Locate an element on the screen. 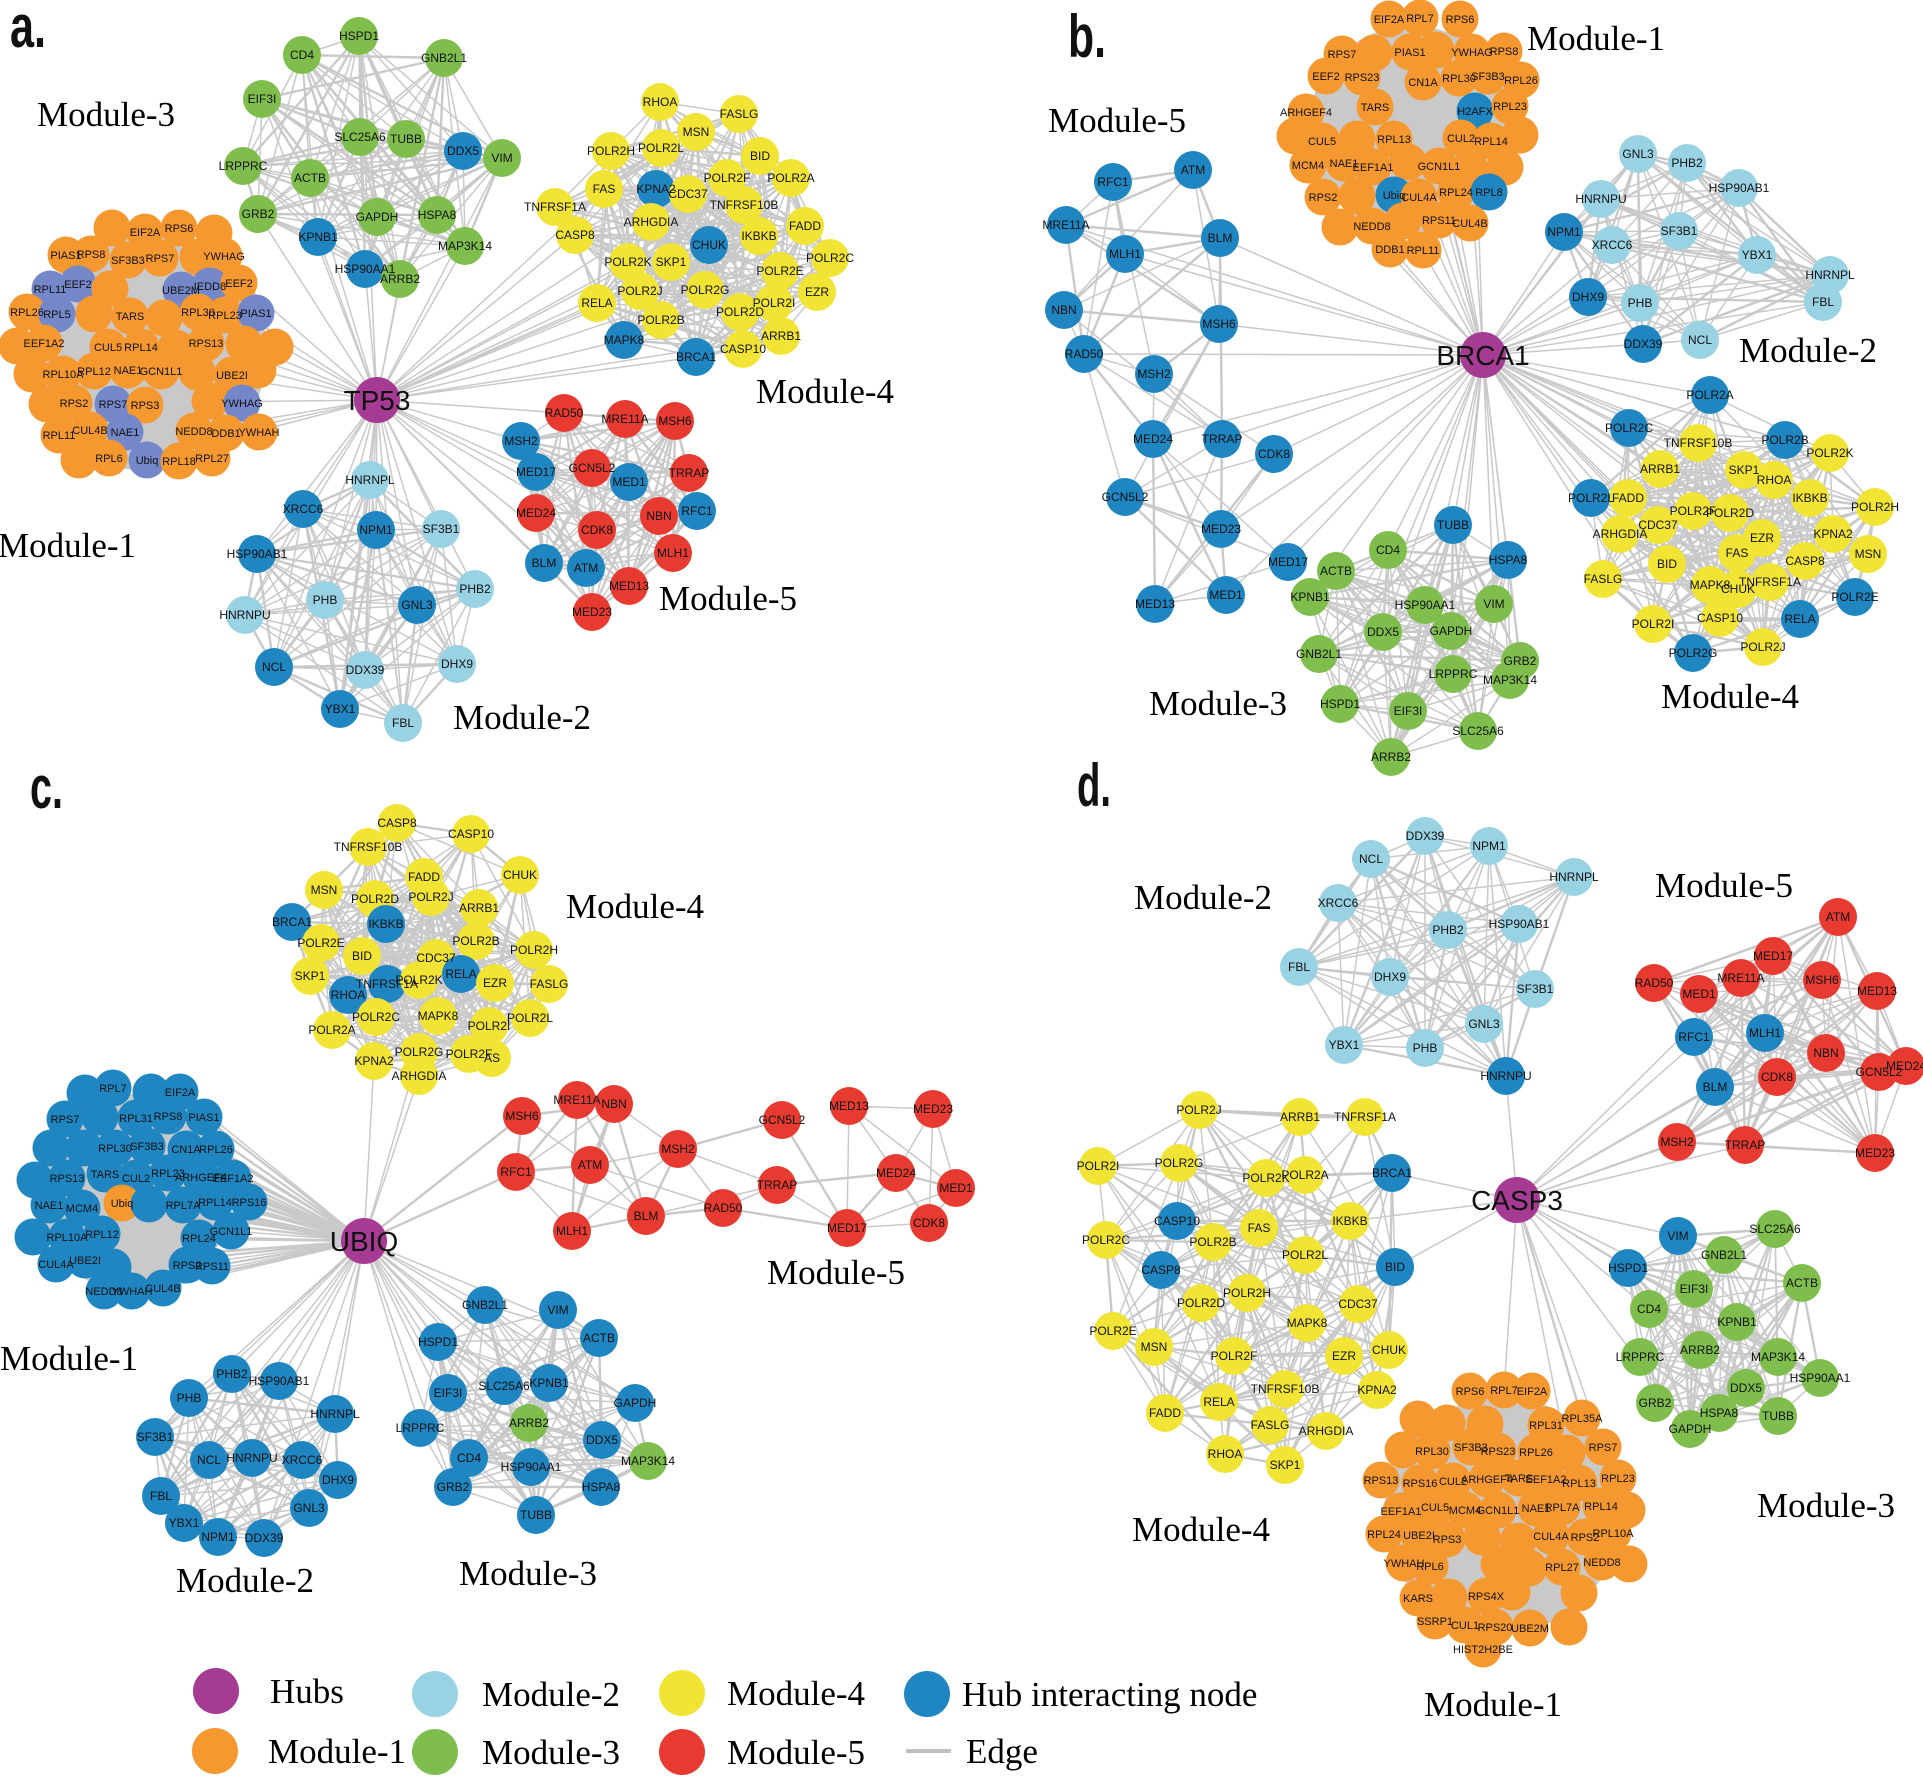 This screenshot has height=1780, width=1923. svg-text: DDB1 is located at coordinates (225, 434).